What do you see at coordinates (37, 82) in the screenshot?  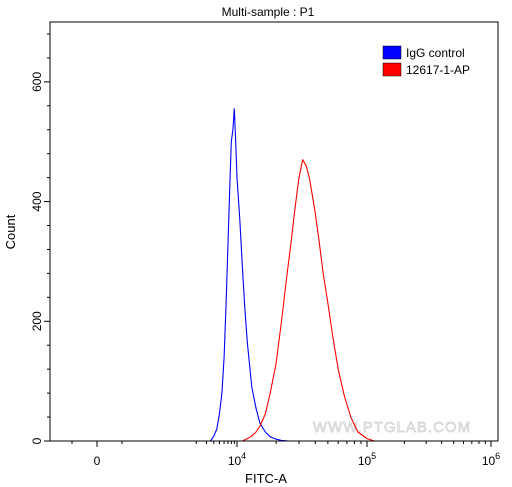 I see `y-tick-label: 600` at bounding box center [37, 82].